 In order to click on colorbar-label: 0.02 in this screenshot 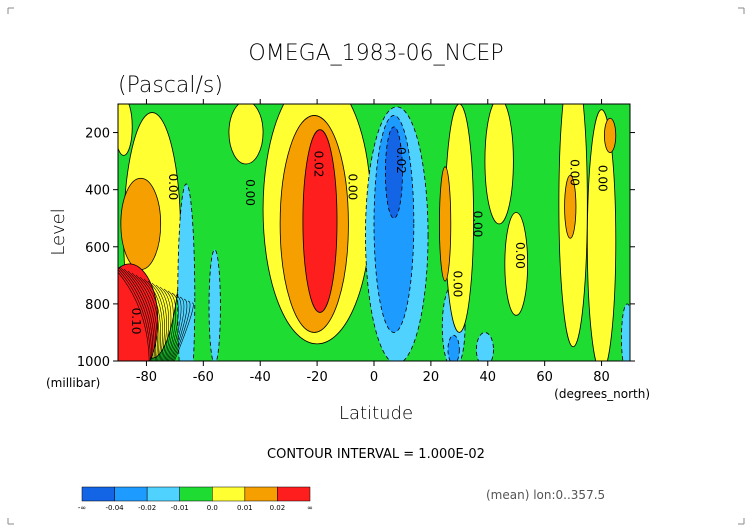, I will do `click(278, 508)`.